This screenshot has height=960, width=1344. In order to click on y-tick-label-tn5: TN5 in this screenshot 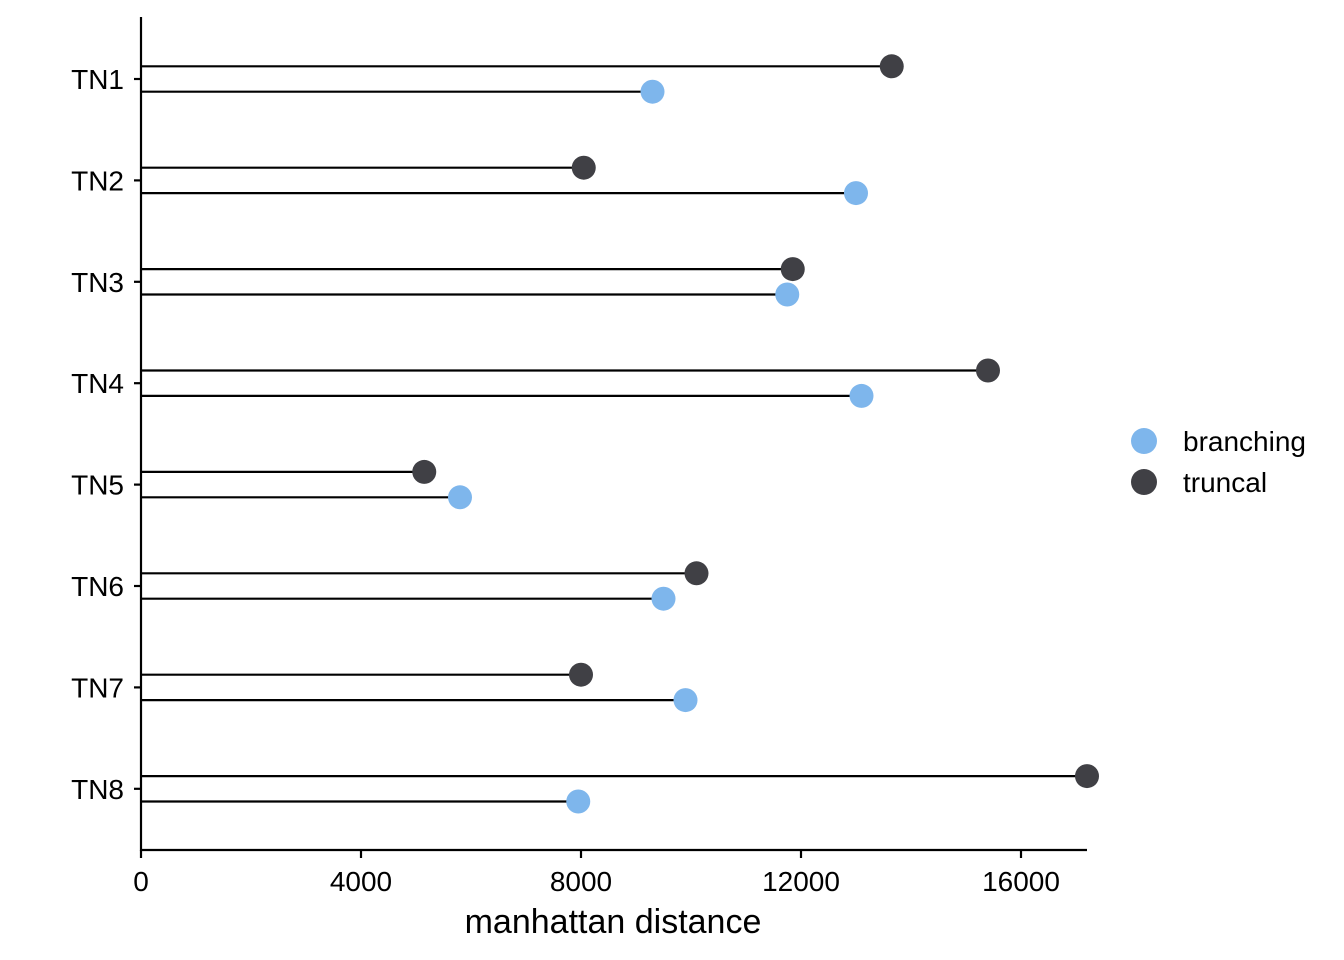, I will do `click(97, 485)`.